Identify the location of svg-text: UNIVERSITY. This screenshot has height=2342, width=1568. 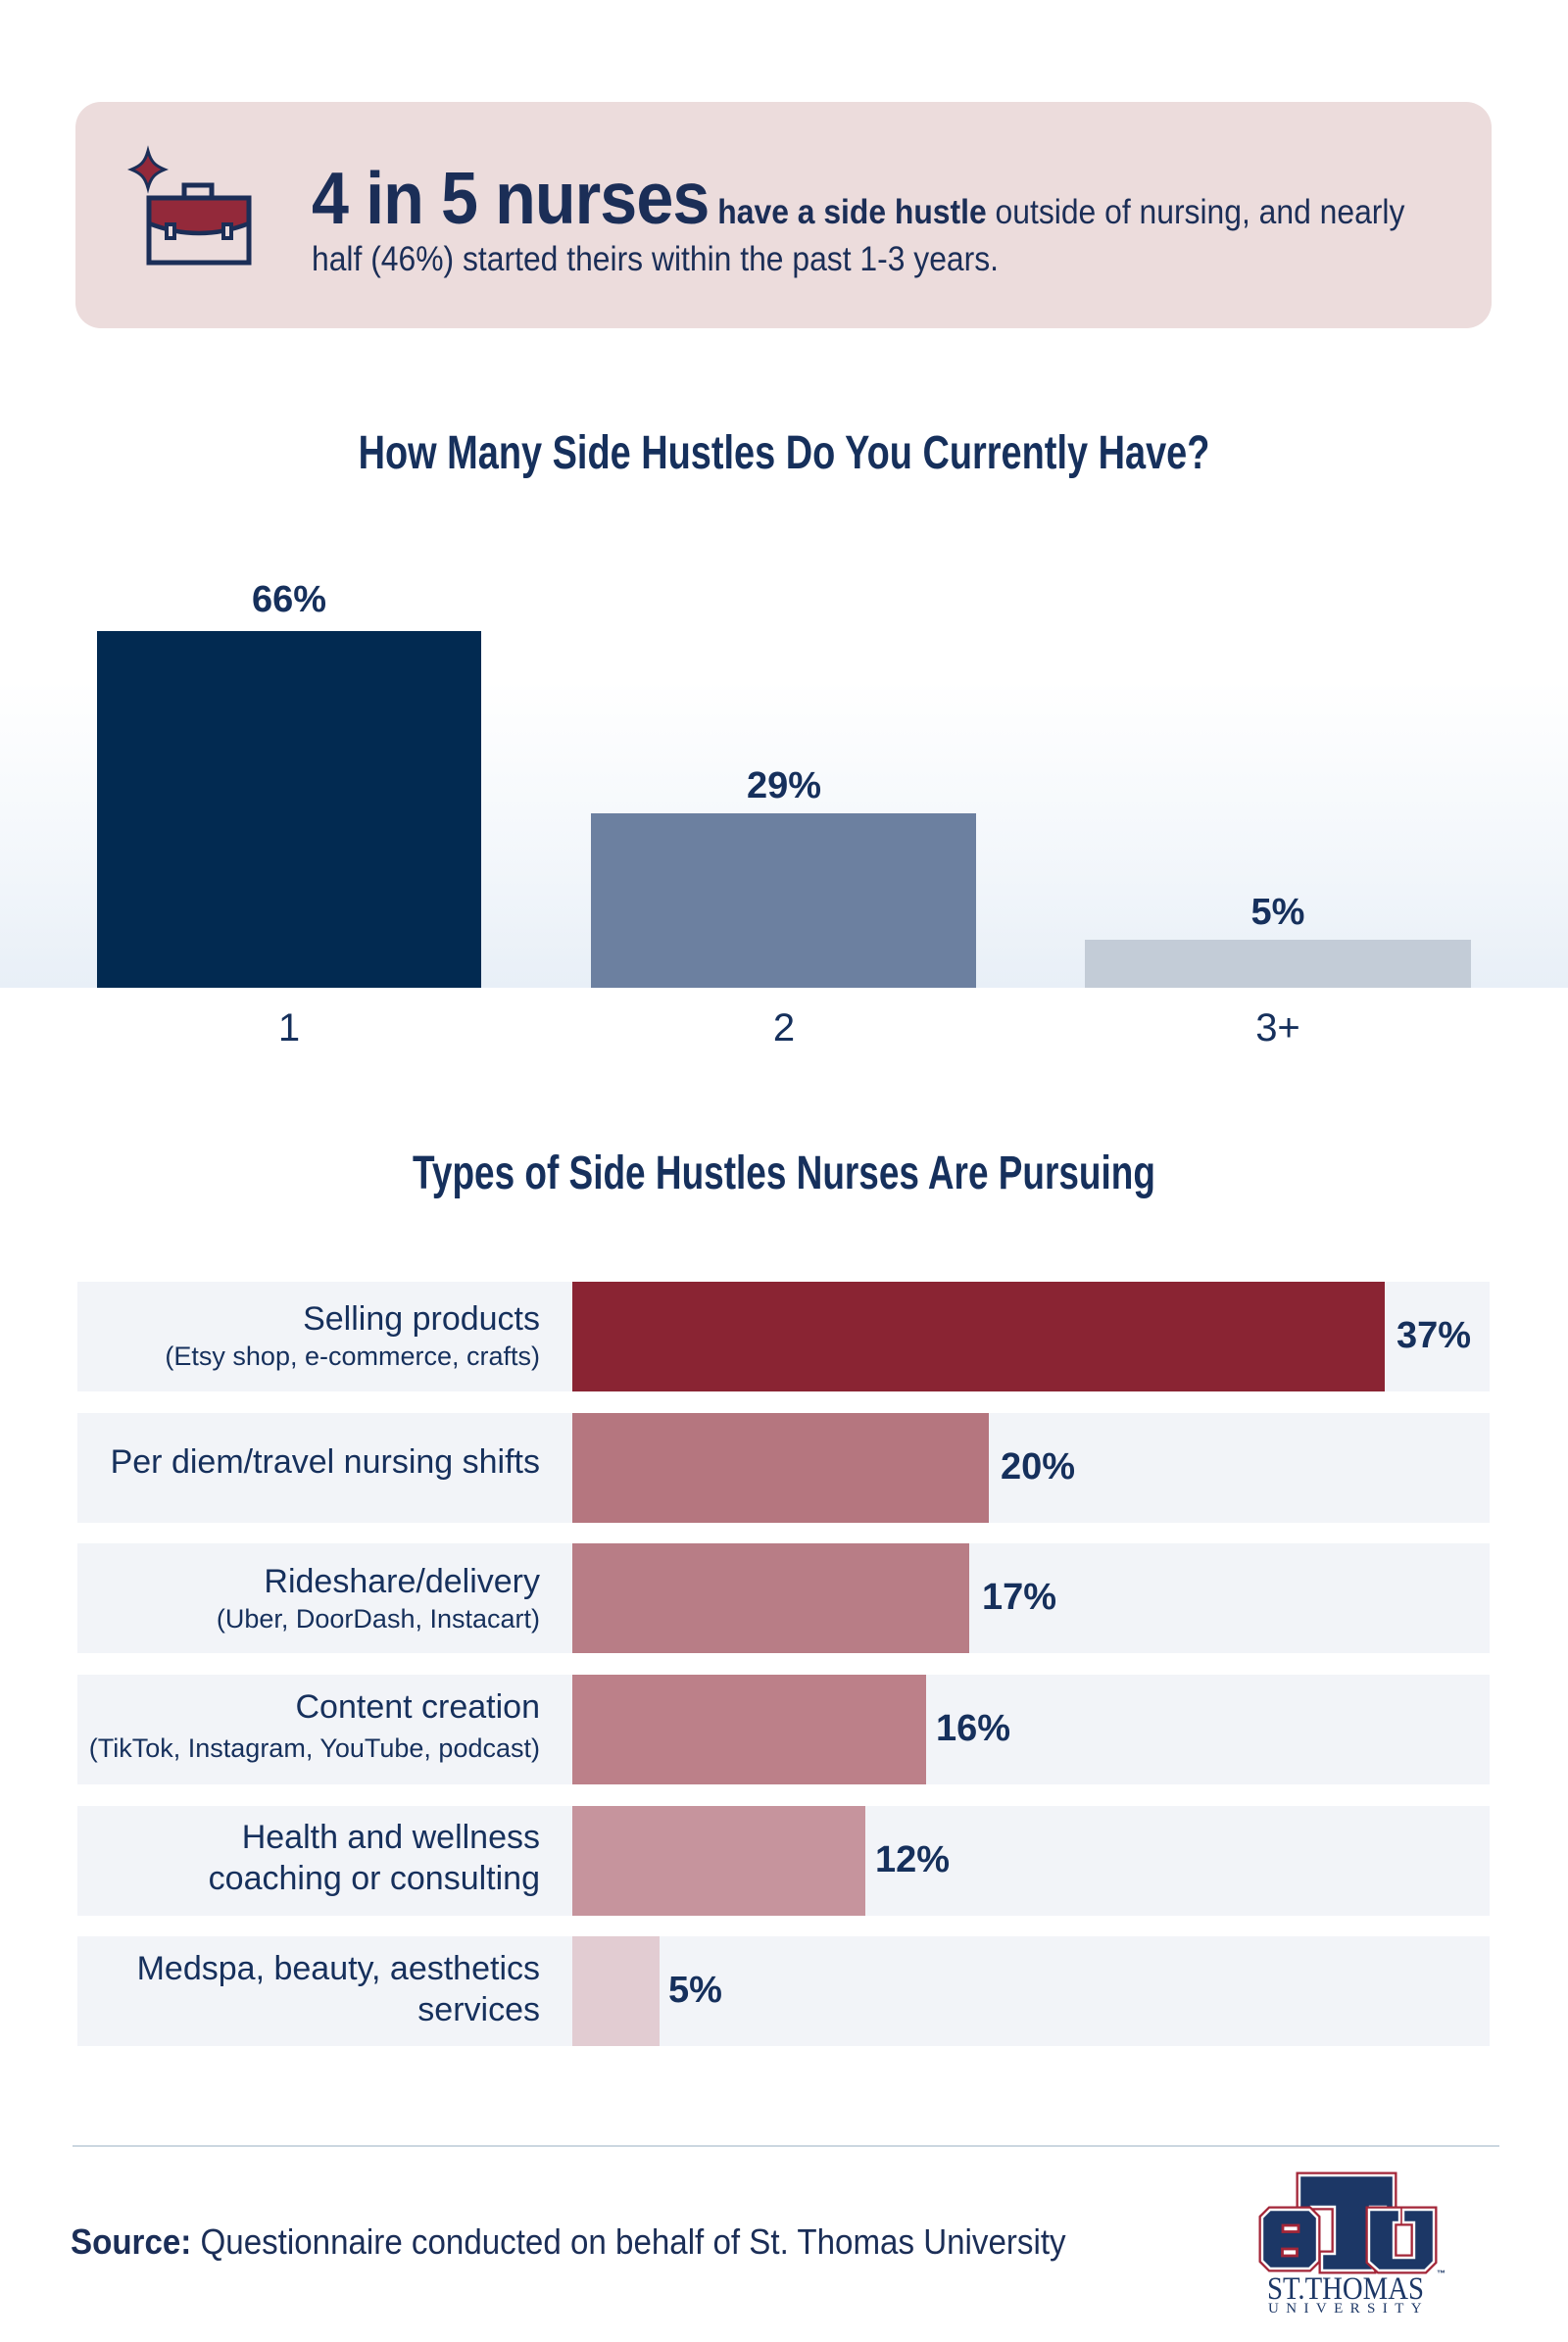
(1348, 2309).